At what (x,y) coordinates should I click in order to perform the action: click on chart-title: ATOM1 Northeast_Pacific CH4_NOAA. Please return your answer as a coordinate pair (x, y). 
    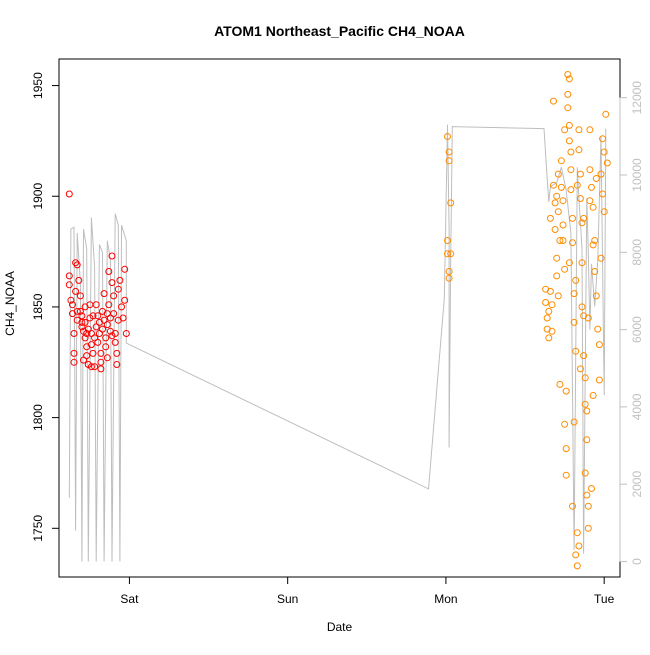
    Looking at the image, I should click on (339, 31).